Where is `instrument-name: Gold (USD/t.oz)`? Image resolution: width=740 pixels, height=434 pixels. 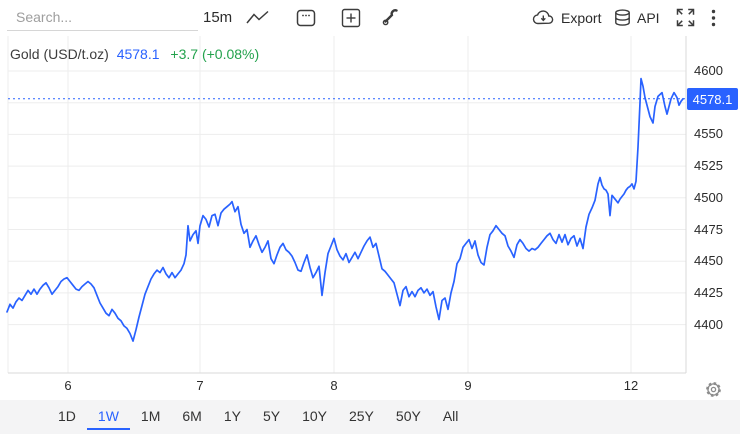
instrument-name: Gold (USD/t.oz) is located at coordinates (59, 54).